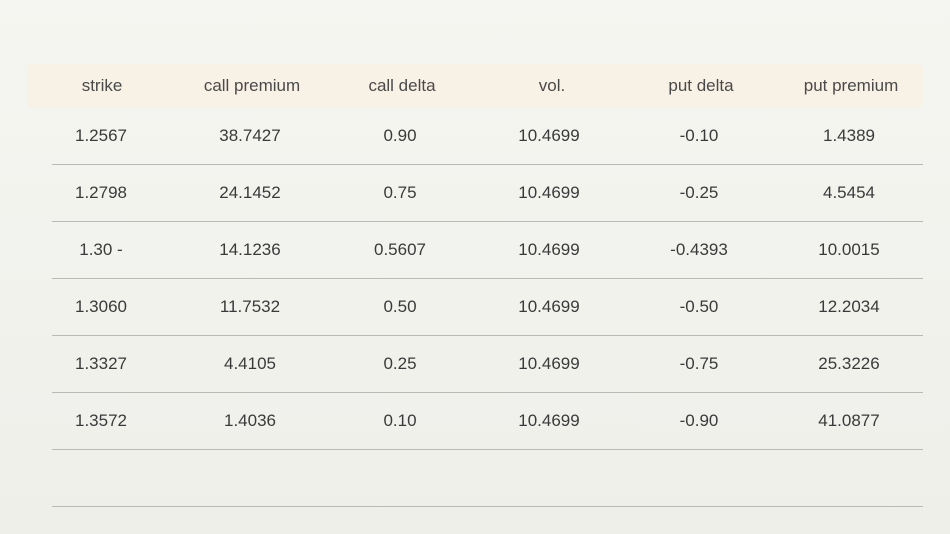  What do you see at coordinates (552, 85) in the screenshot?
I see `header-vol: vol.` at bounding box center [552, 85].